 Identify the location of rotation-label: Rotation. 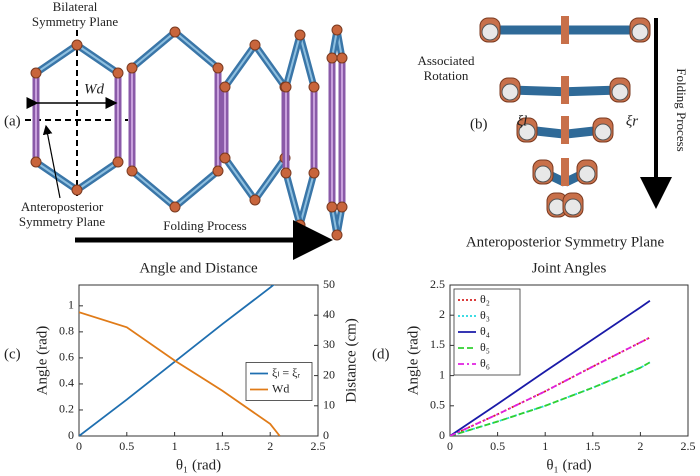
(446, 75).